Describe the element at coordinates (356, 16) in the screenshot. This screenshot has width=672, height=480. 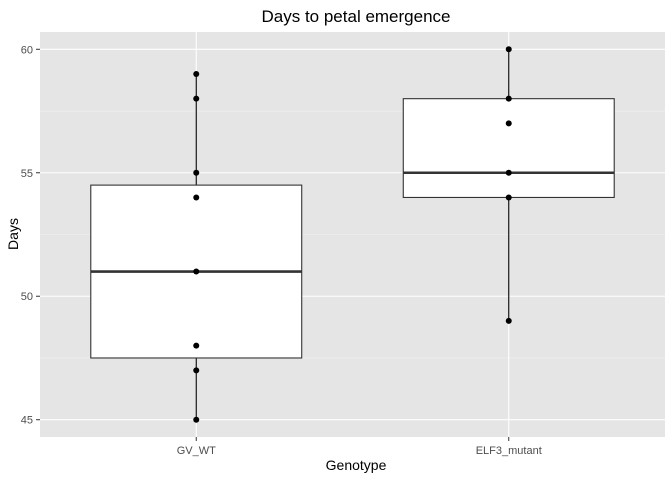
I see `chart-title: Days to petal emergence` at that location.